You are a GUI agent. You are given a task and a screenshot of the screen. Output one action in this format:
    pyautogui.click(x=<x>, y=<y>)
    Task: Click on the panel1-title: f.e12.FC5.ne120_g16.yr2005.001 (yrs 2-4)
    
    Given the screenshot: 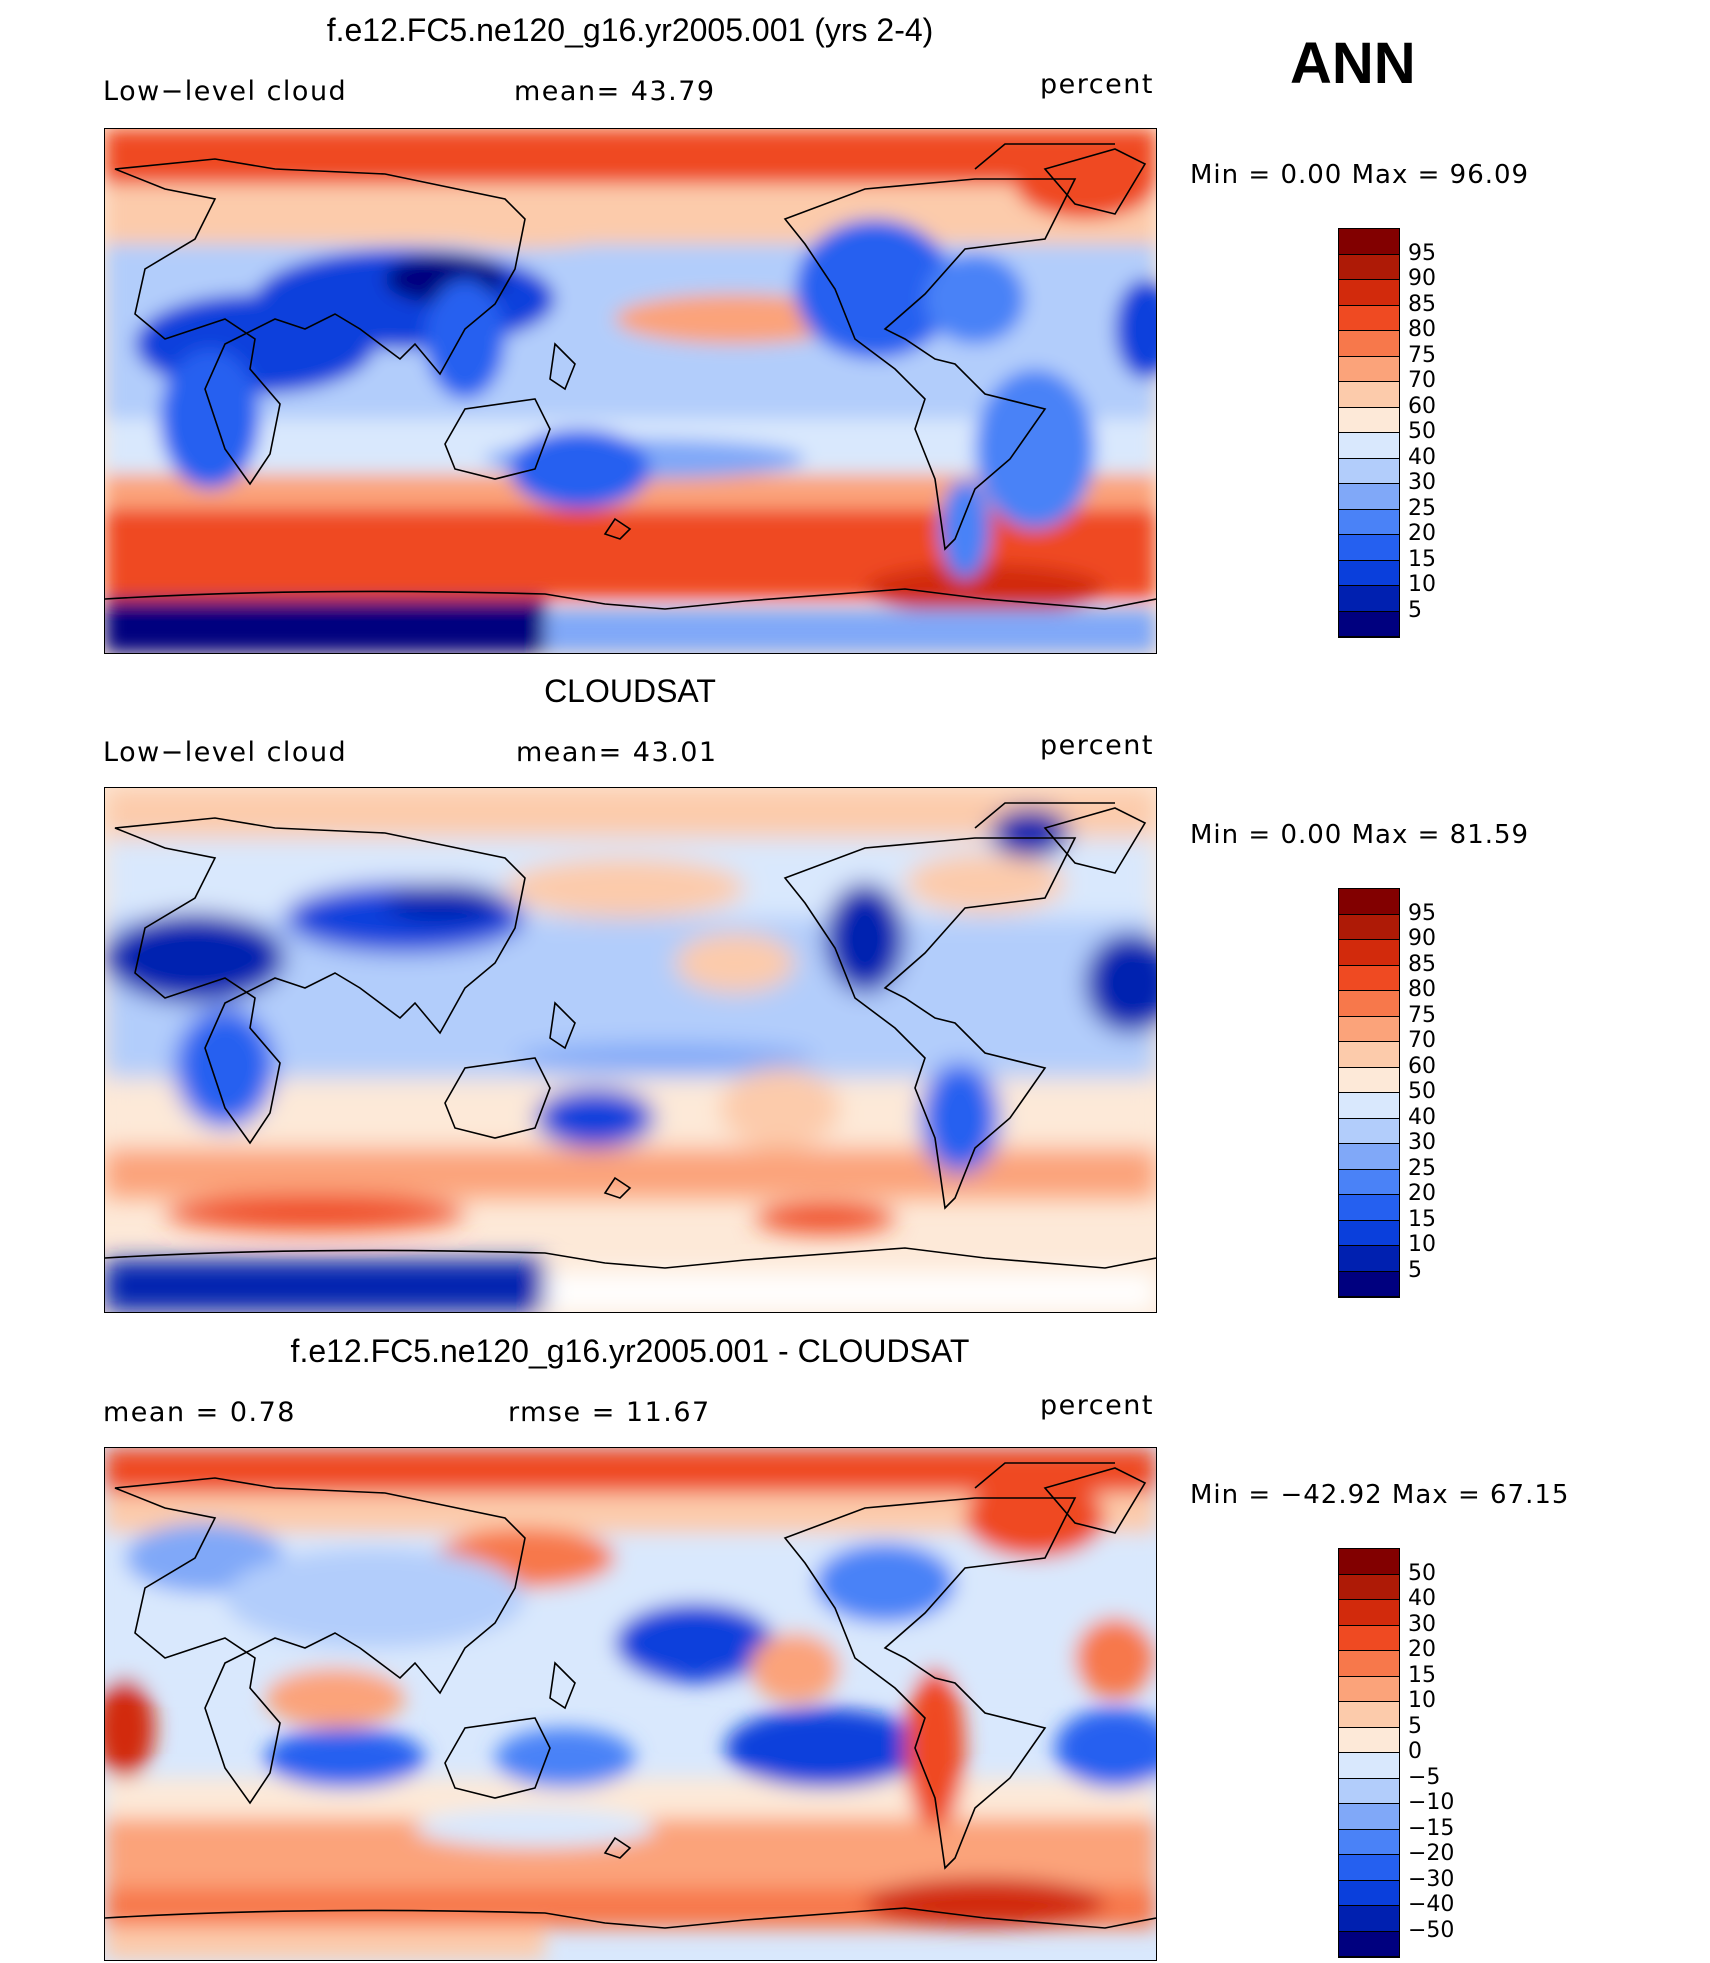 What is the action you would take?
    pyautogui.click(x=630, y=30)
    